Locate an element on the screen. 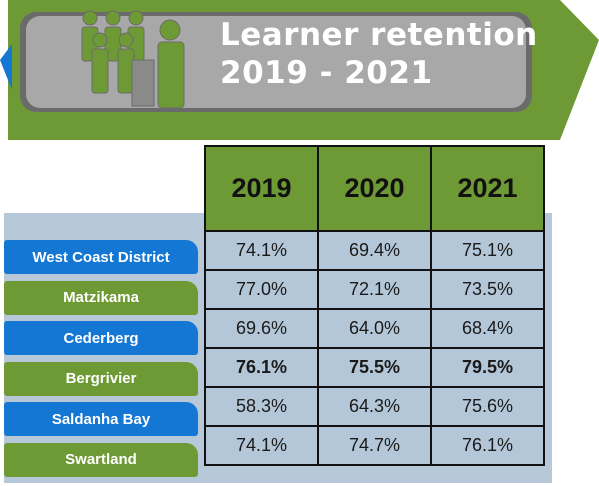 This screenshot has height=486, width=599. column-header-2020: 2020 is located at coordinates (374, 188).